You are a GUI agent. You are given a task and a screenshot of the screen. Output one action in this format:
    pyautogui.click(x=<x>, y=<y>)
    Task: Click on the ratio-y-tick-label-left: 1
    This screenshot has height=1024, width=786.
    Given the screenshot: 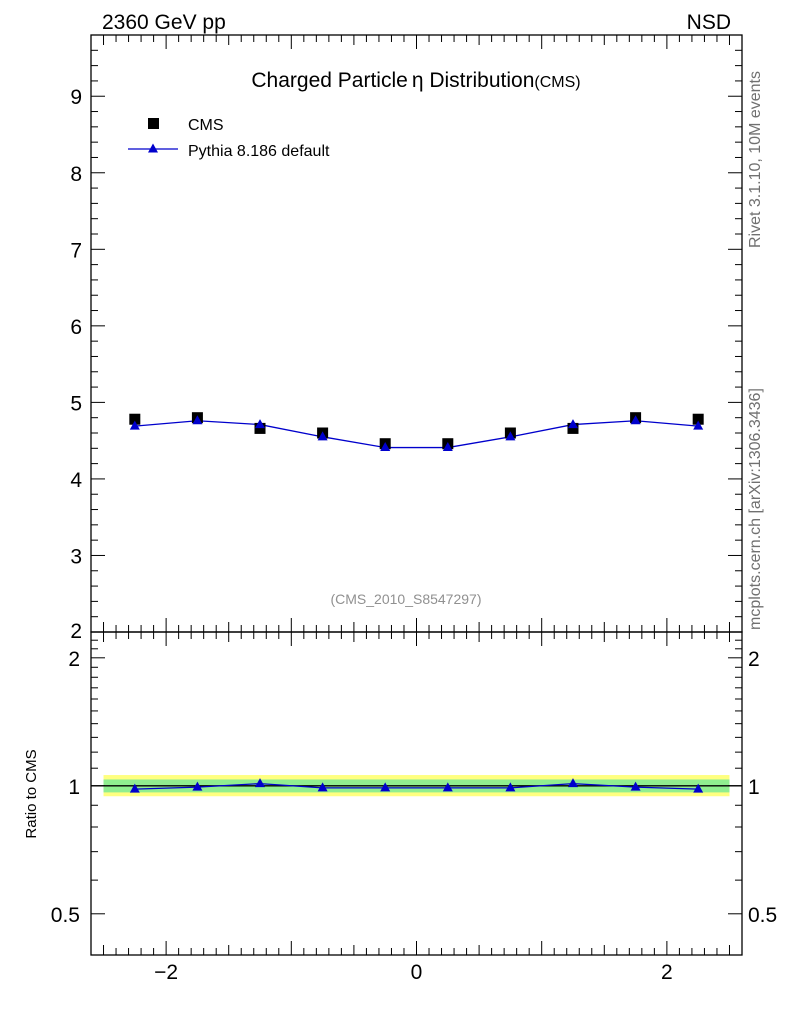 What is the action you would take?
    pyautogui.click(x=74, y=787)
    